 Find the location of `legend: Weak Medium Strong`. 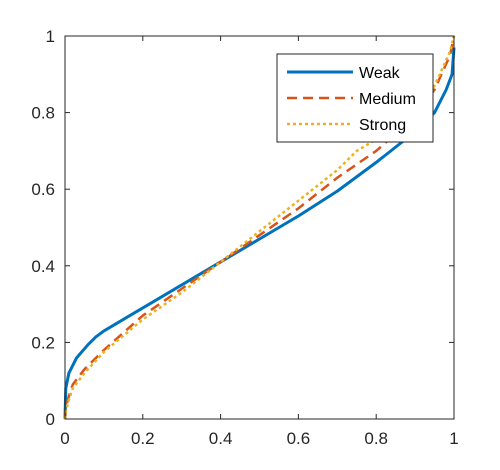

legend: Weak Medium Strong is located at coordinates (355, 98).